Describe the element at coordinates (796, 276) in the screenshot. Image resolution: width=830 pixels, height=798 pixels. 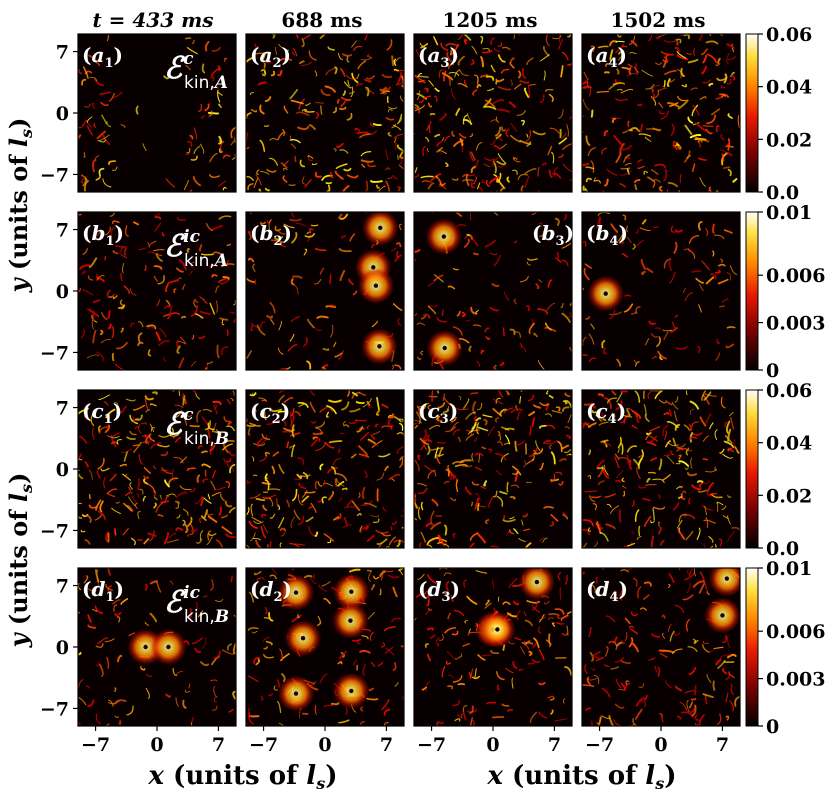
I see `colorbar-tick-label: 0.006` at that location.